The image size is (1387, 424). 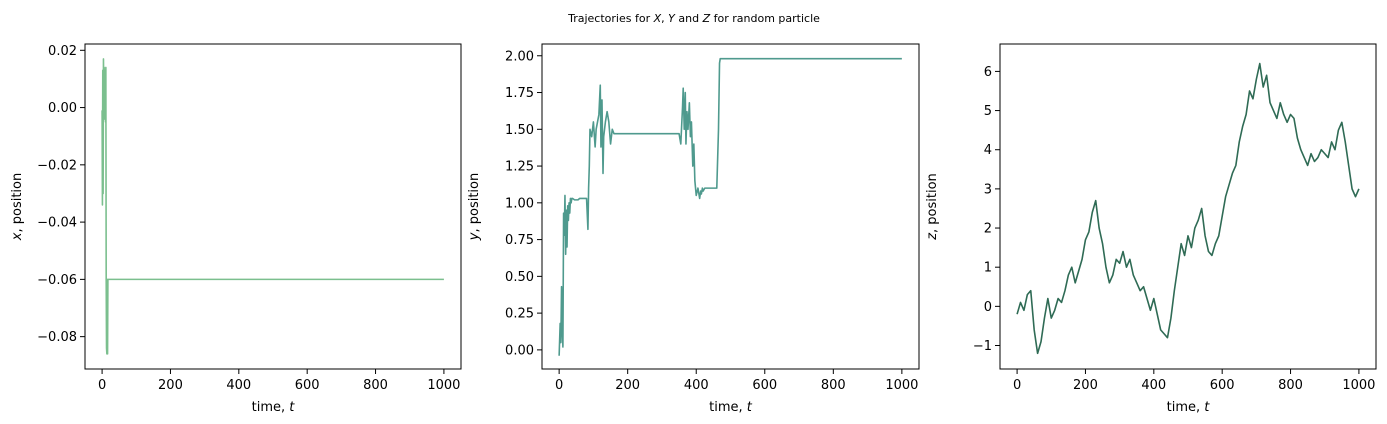 I want to click on y-ytick-label: 0.25, so click(x=519, y=314).